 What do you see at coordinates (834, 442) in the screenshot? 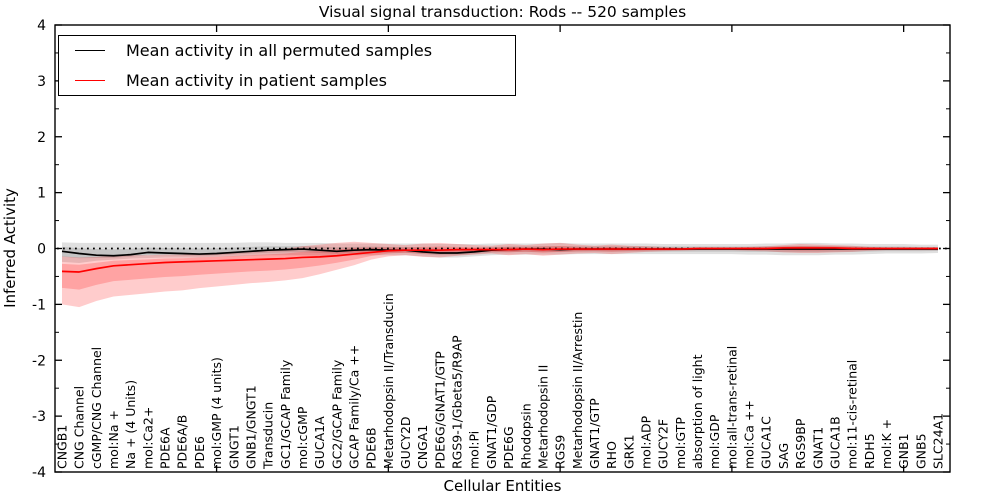
I see `category-label: GUCA1B` at bounding box center [834, 442].